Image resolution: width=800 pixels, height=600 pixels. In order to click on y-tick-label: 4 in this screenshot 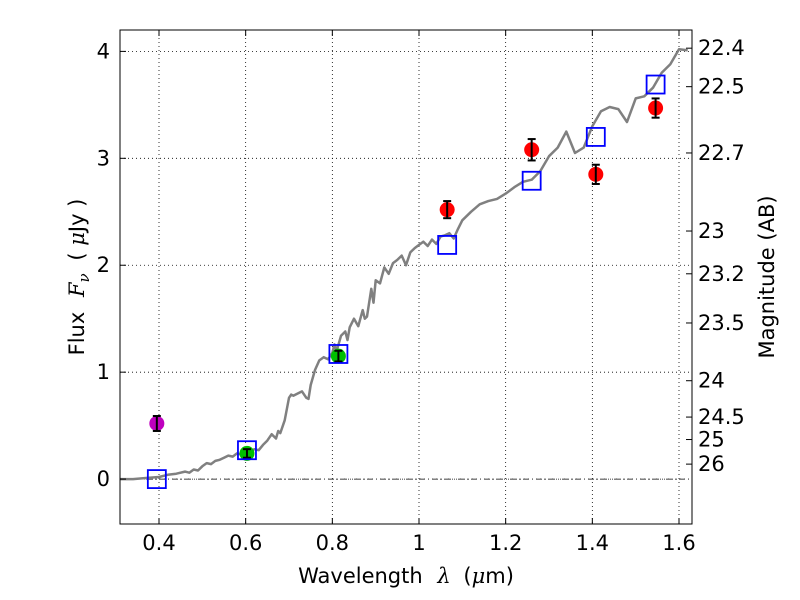, I will do `click(103, 51)`.